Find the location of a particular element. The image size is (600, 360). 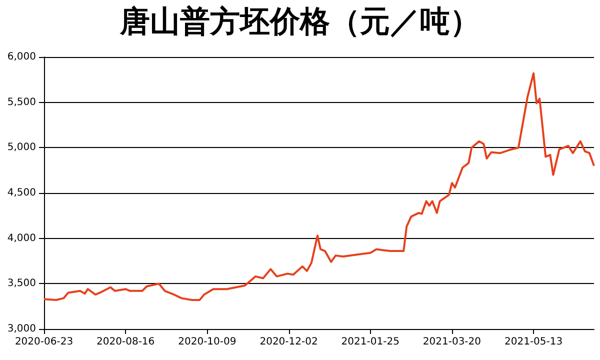

y-tick-label: 4,000 is located at coordinates (21, 238).